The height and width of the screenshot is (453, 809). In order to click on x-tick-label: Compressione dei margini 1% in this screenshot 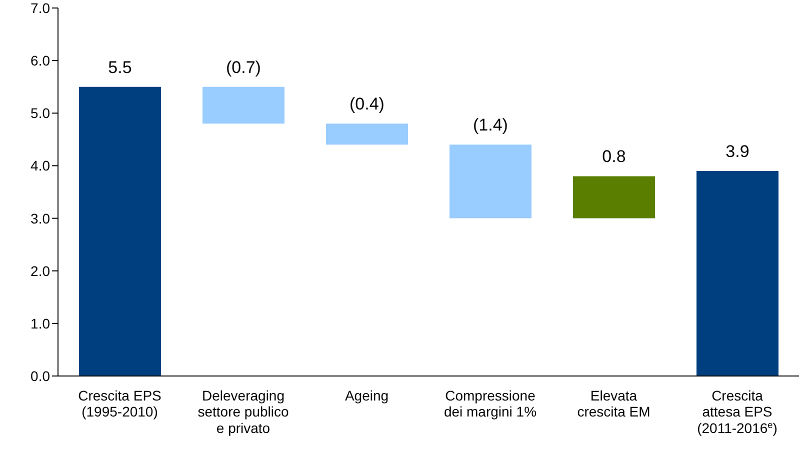, I will do `click(490, 404)`.